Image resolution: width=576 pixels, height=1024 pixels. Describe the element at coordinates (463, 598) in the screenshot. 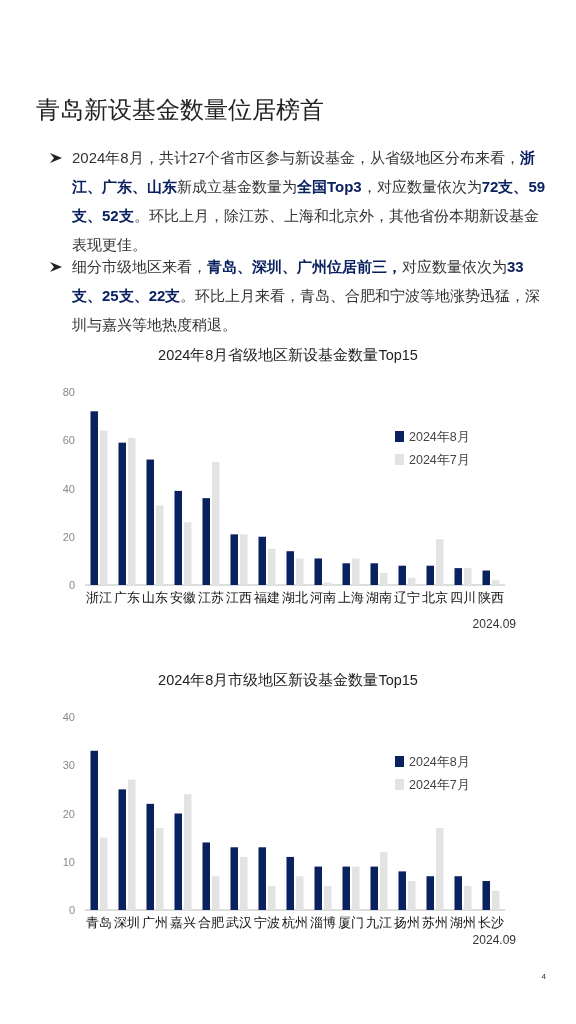

I see `x-tick-label: 四川` at that location.